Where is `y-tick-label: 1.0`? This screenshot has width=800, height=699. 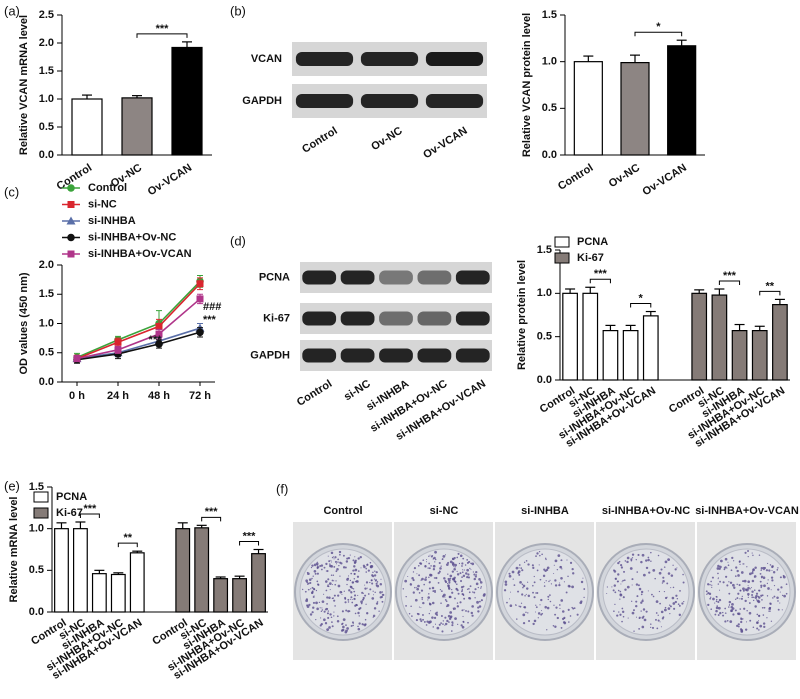
y-tick-label: 1.0 is located at coordinates (549, 62).